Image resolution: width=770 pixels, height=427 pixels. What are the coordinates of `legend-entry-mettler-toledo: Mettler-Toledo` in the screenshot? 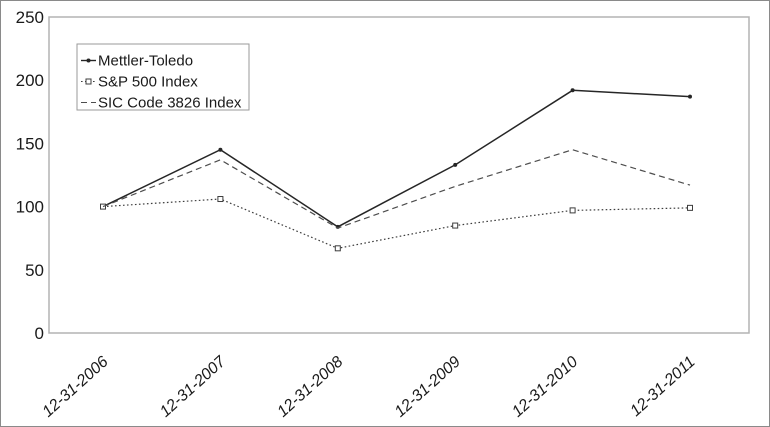 It's located at (137, 61).